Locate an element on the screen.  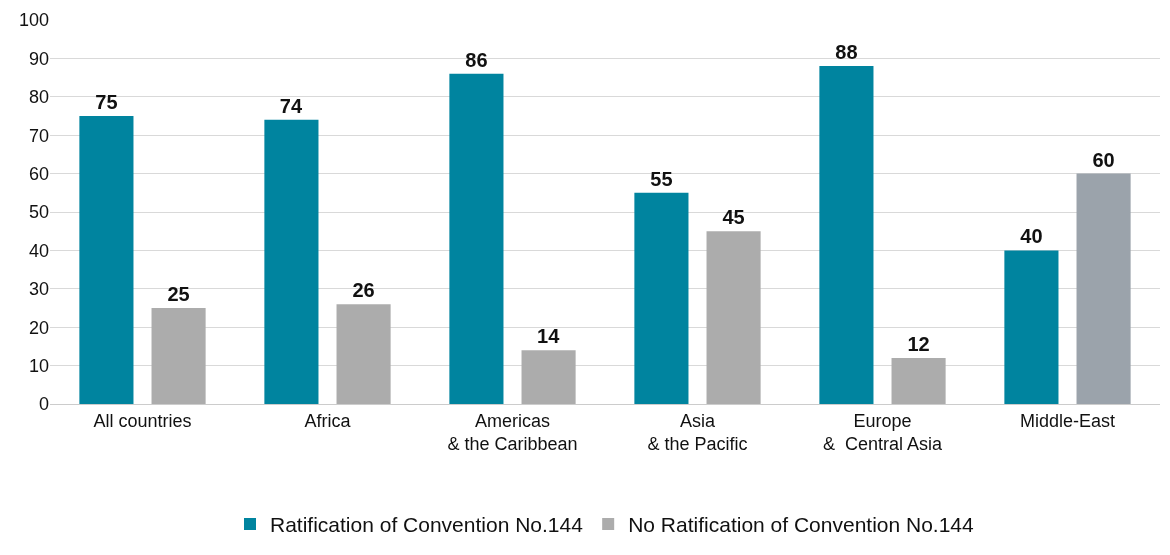
data-label: 25 is located at coordinates (178, 294).